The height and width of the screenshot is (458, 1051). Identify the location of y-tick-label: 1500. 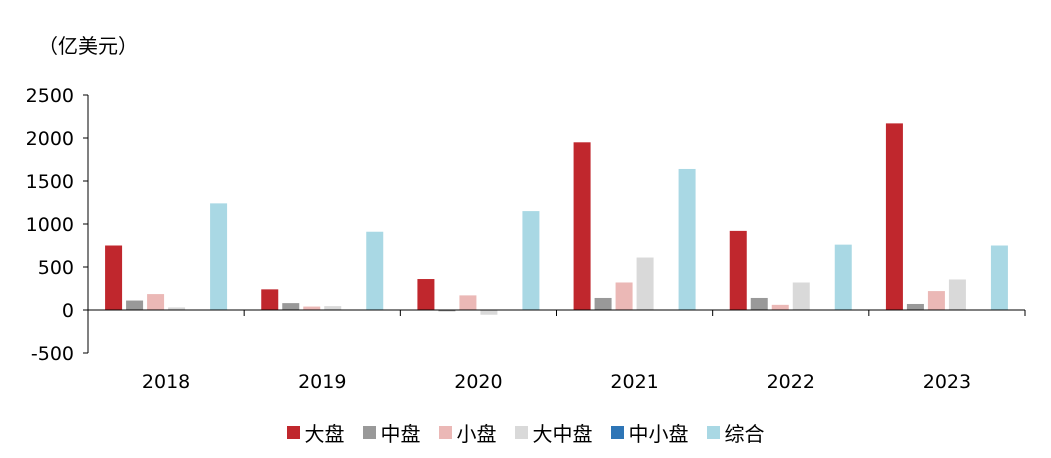
(50, 182).